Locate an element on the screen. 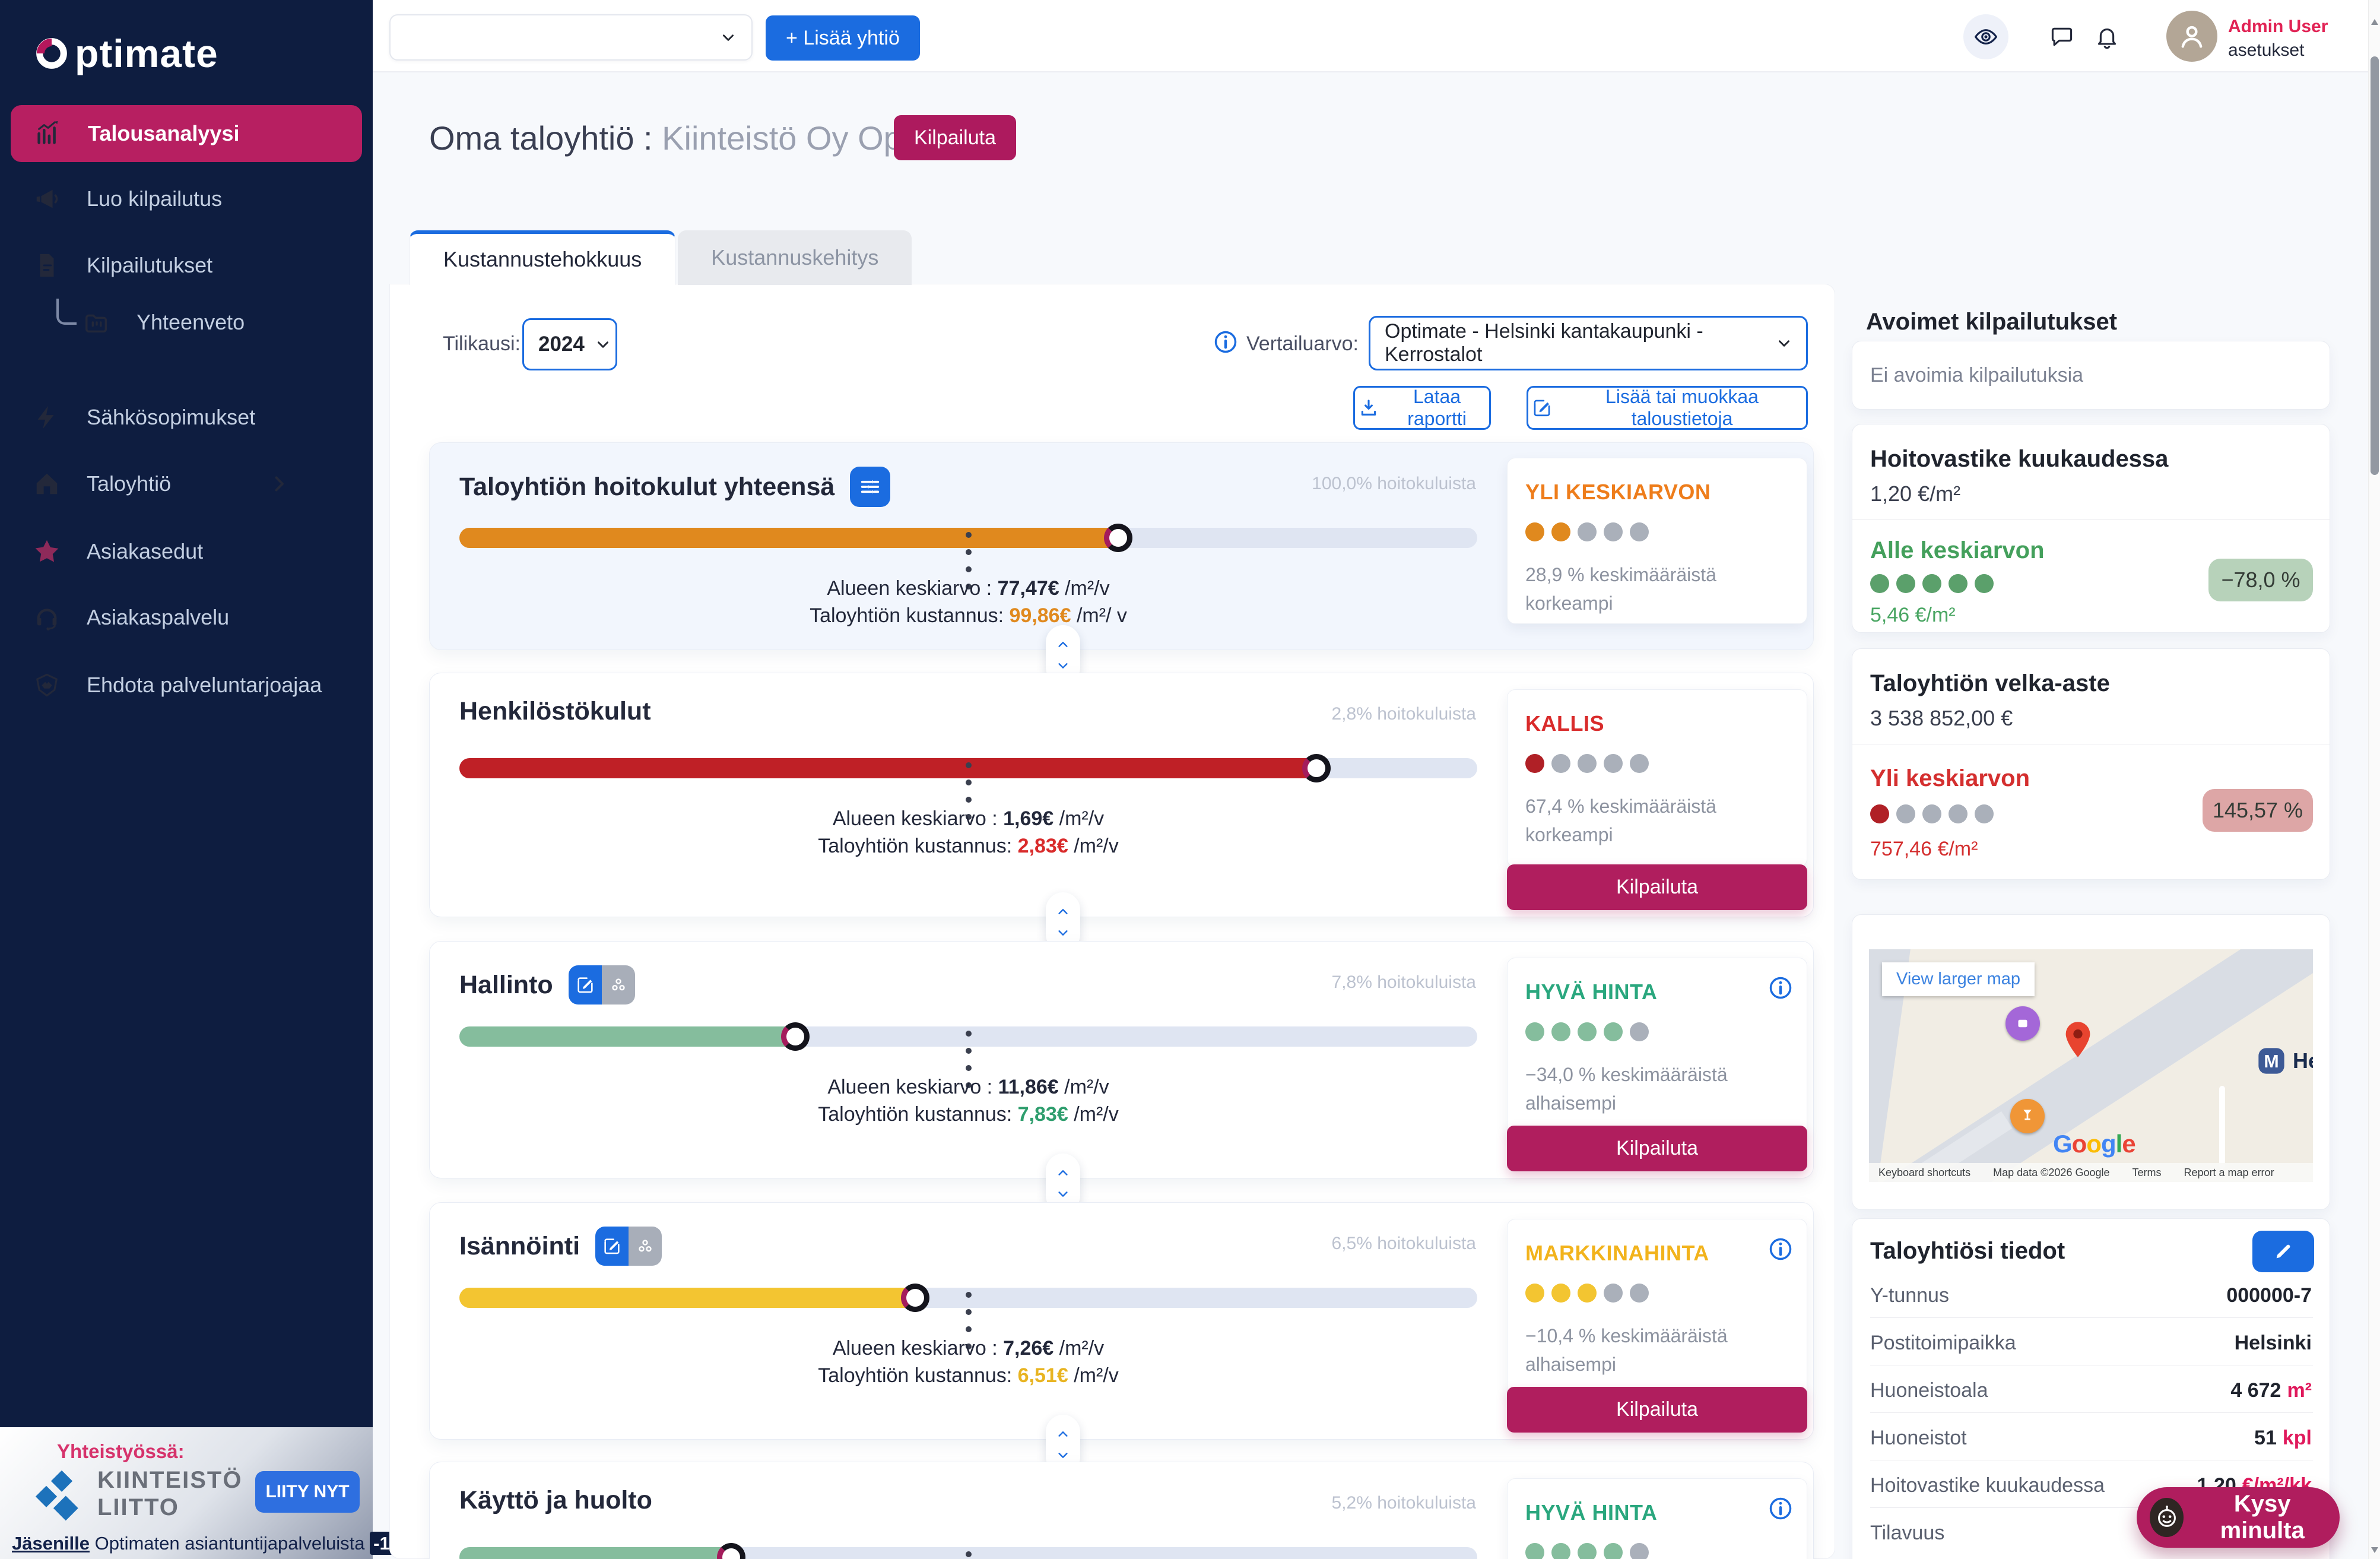 The image size is (2380, 1559). sidebar-item-kilpailutukset: Kilpailutukset is located at coordinates (186, 265).